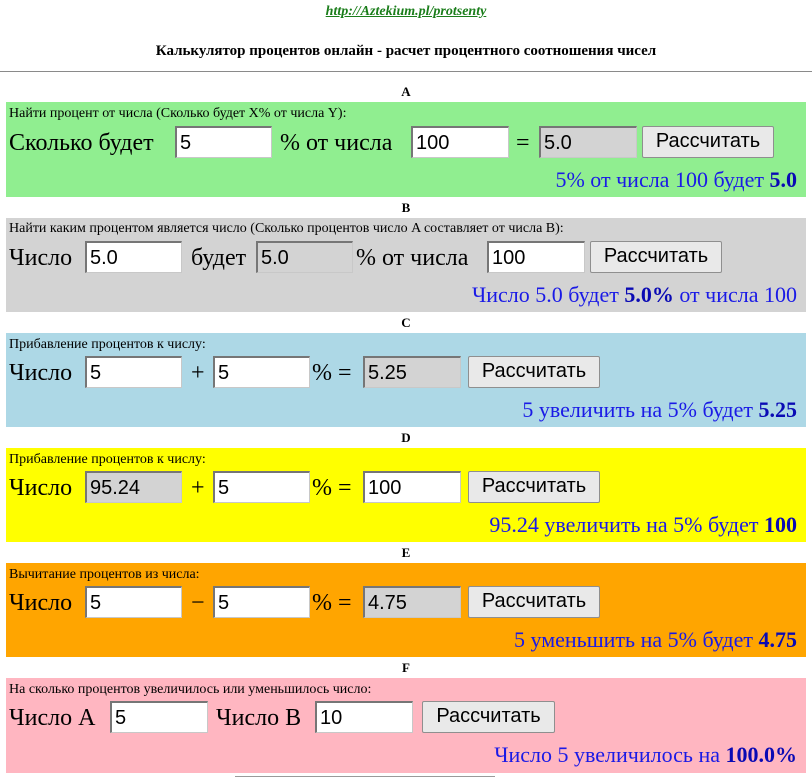  I want to click on section-d-result: 95.24 увеличить на 5% будет 100, so click(643, 524).